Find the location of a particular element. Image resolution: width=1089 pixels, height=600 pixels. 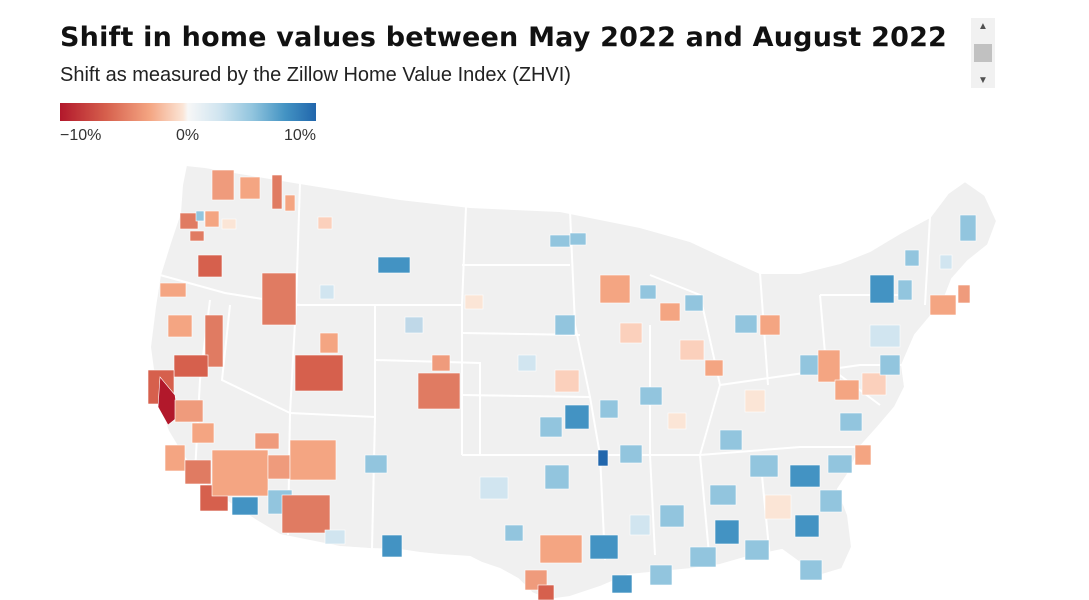

scrollbar-thumb is located at coordinates (983, 53).